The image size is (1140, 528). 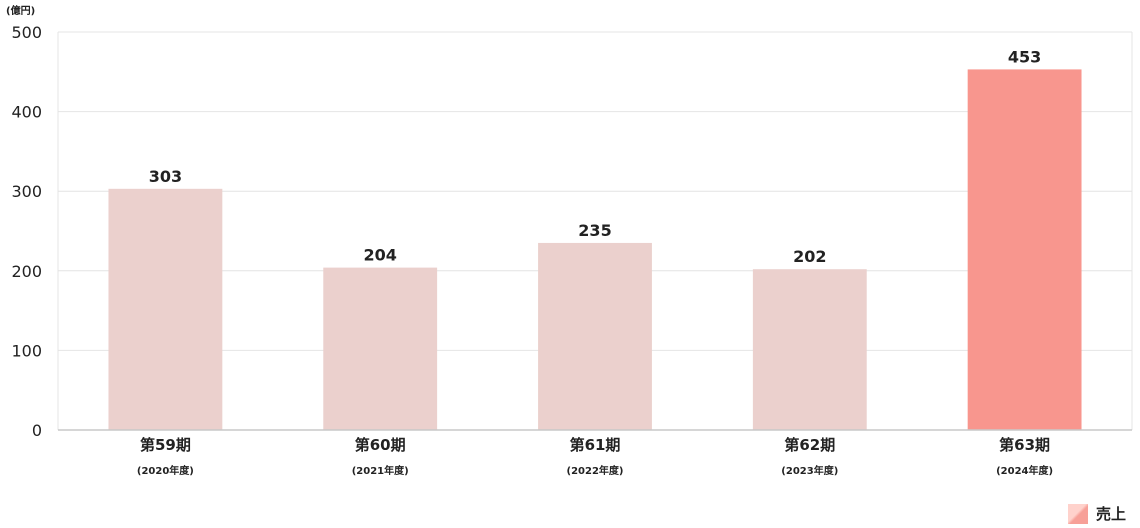 I want to click on y-tick-label: 0, so click(x=37, y=430).